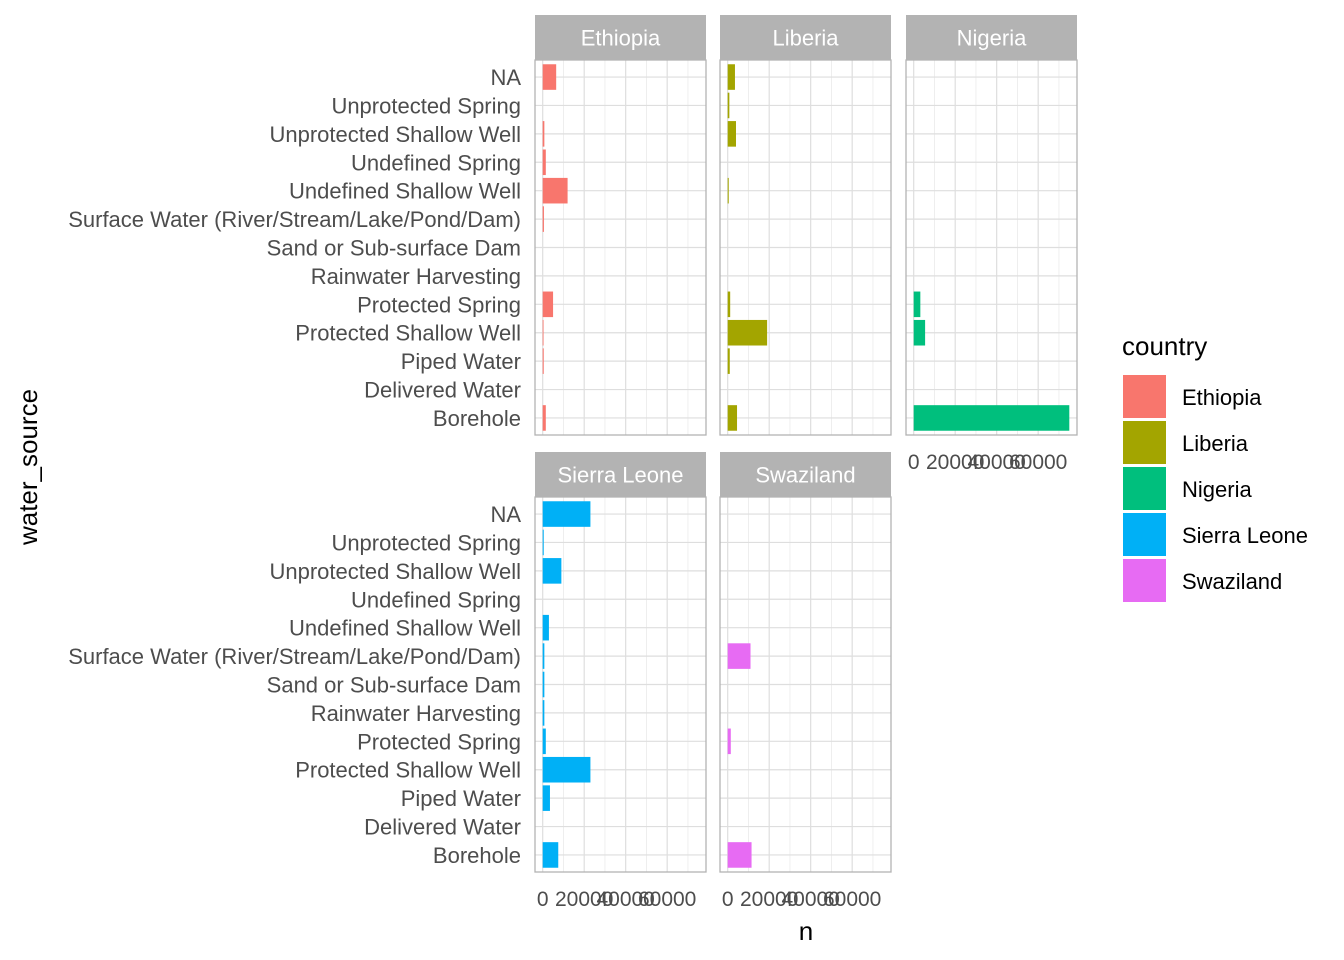  What do you see at coordinates (549, 77) in the screenshot?
I see `bar-ethiopia-na` at bounding box center [549, 77].